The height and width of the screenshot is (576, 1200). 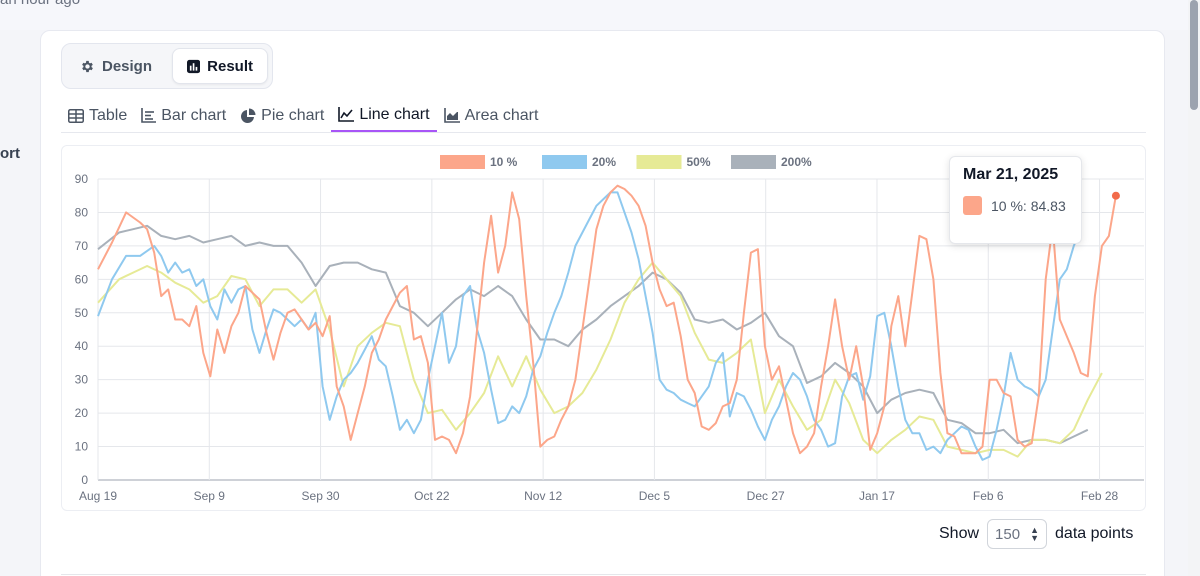 I want to click on scrollbar-thumb, so click(x=1194, y=55).